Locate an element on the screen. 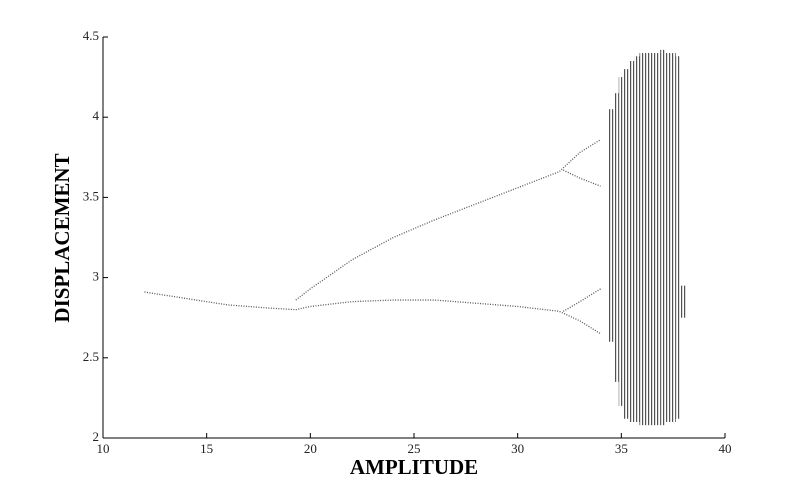  y-tick-label: 4 is located at coordinates (96, 115).